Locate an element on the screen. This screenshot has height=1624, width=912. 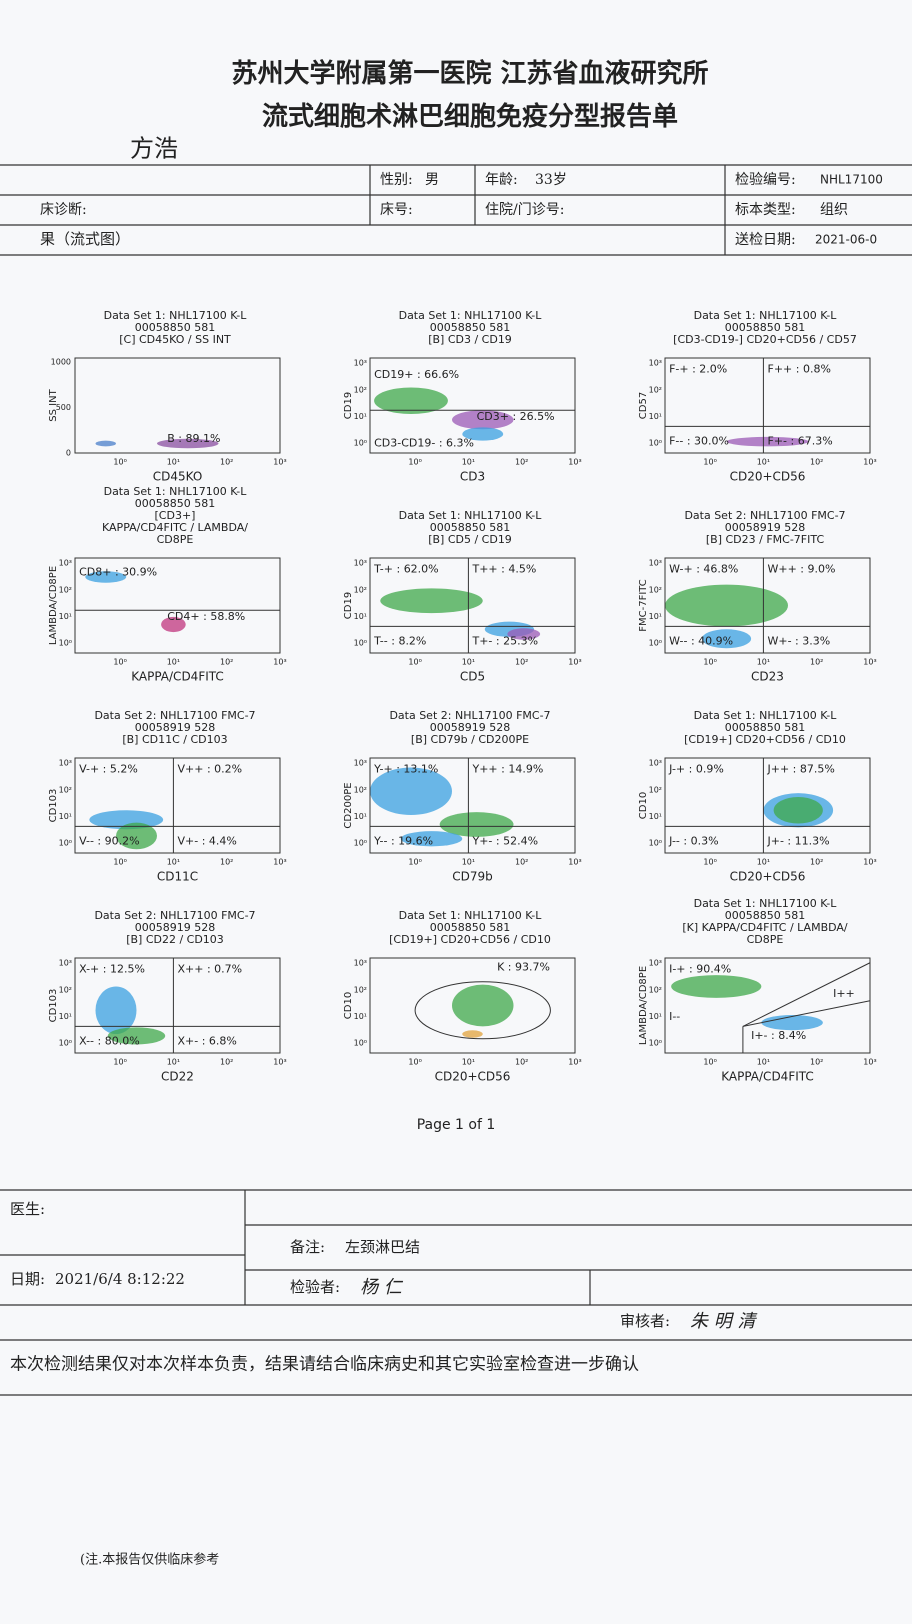
gate-label: J+- : 11.3% is located at coordinates (798, 841).